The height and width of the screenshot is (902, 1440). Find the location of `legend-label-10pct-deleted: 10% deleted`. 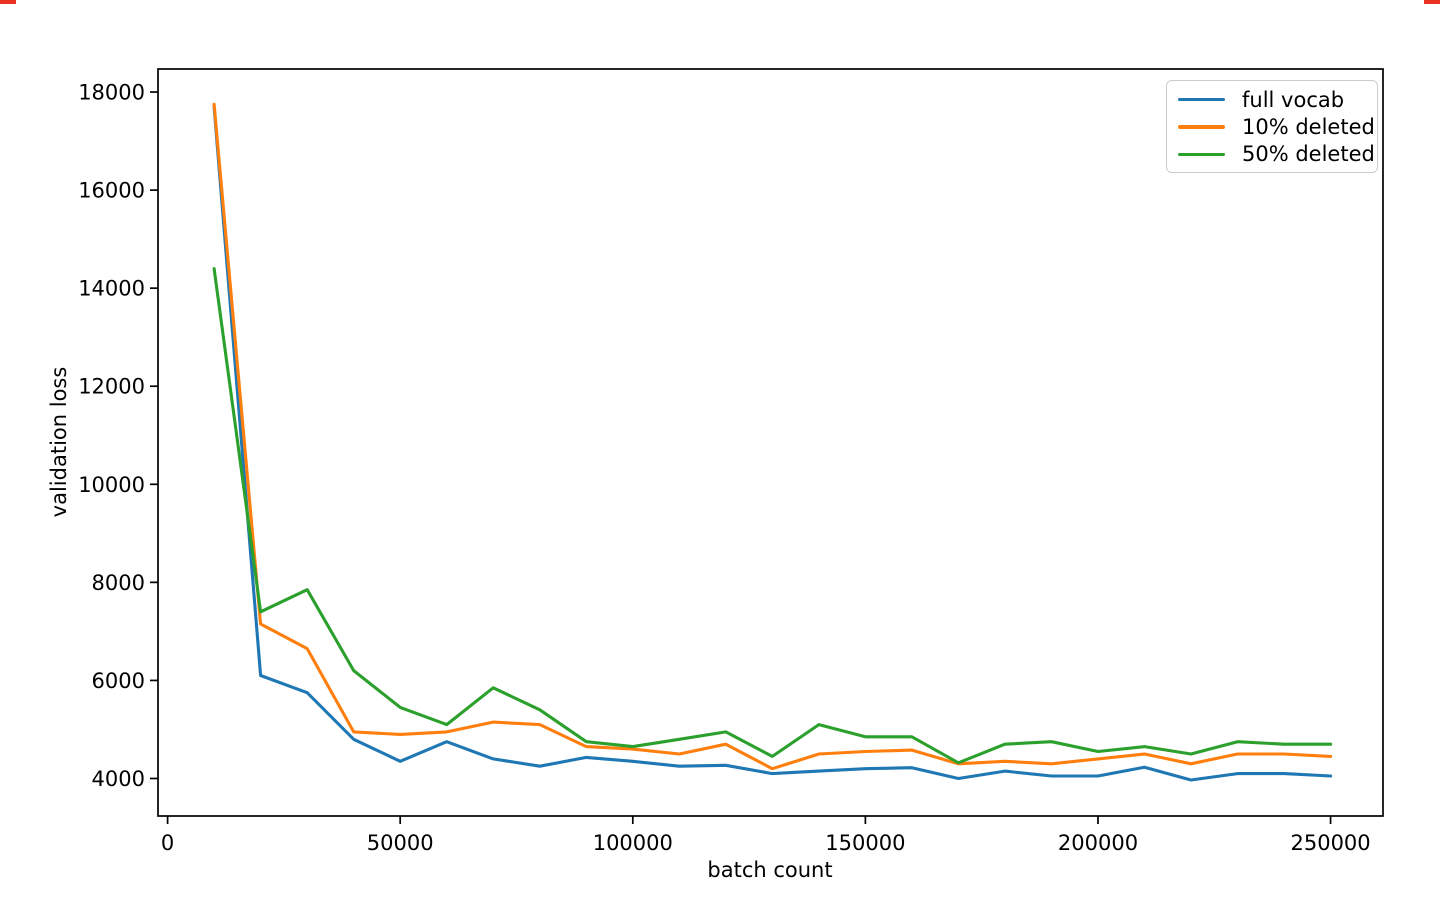

legend-label-10pct-deleted: 10% deleted is located at coordinates (1308, 126).